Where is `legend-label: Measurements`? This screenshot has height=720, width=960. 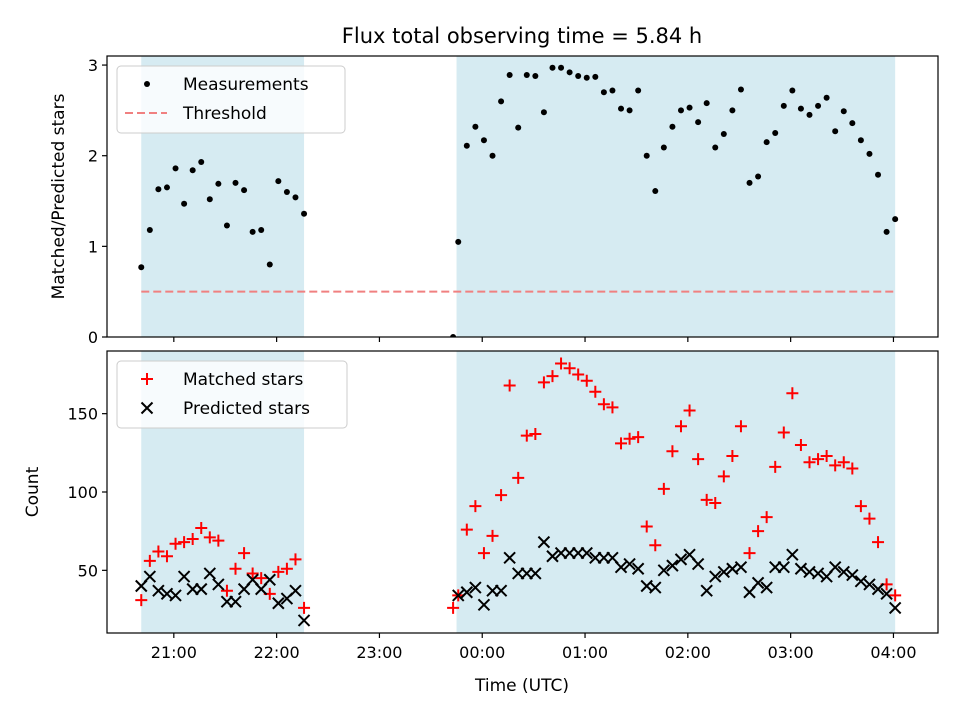 legend-label: Measurements is located at coordinates (246, 85).